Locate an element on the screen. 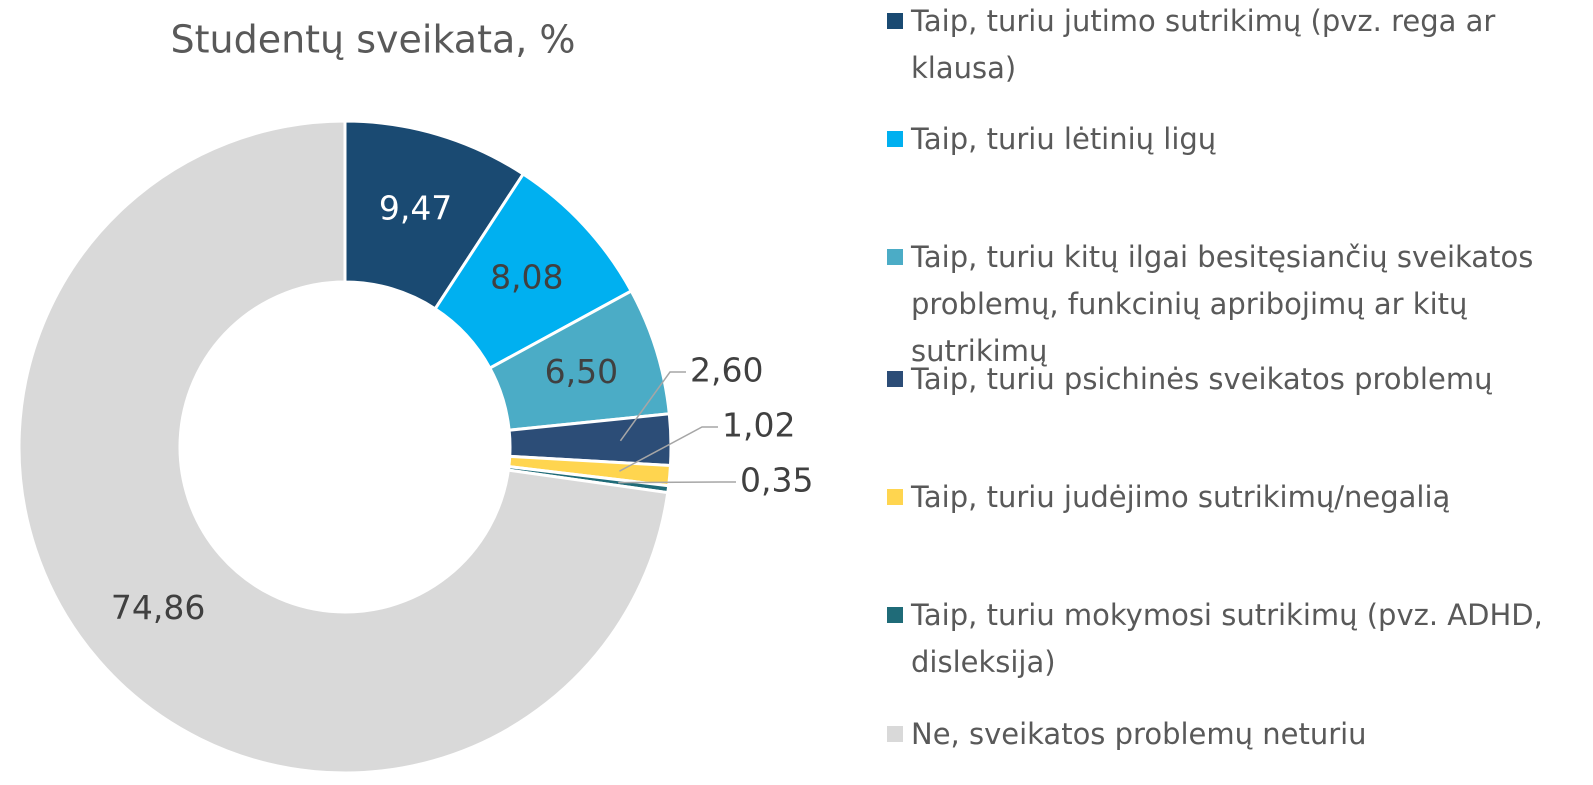  legend-item: Ne, sveikatos problemų neturiu is located at coordinates (1227, 734).